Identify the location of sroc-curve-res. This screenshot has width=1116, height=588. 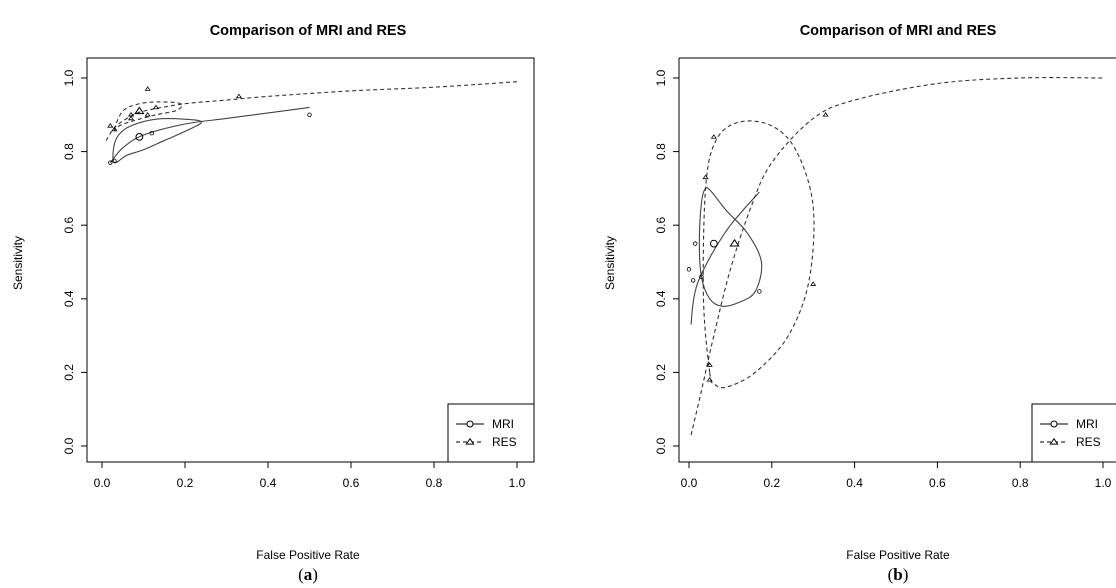
(311, 111).